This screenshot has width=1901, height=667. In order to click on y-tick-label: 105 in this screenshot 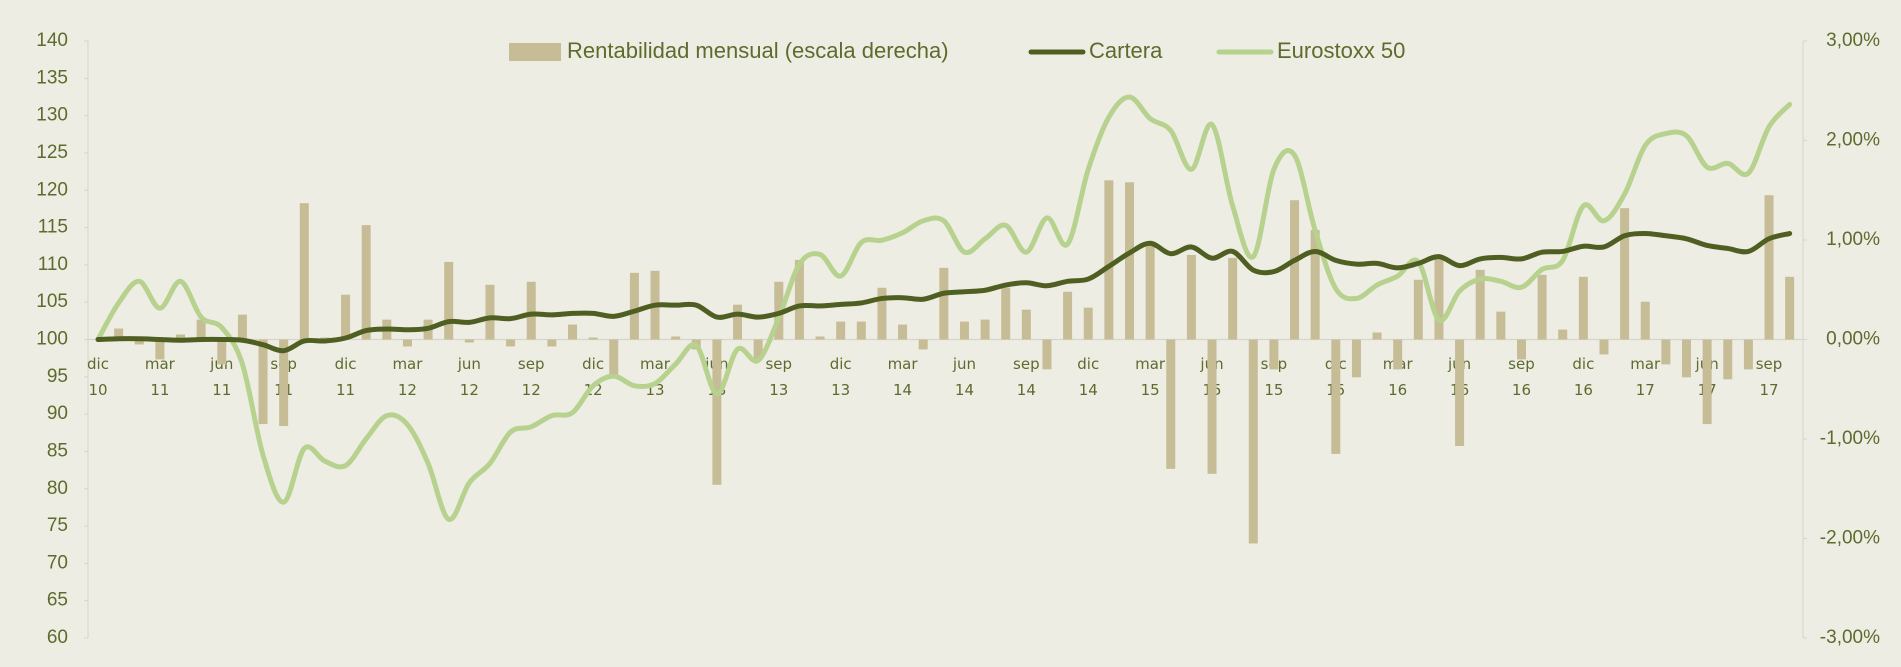, I will do `click(52, 301)`.